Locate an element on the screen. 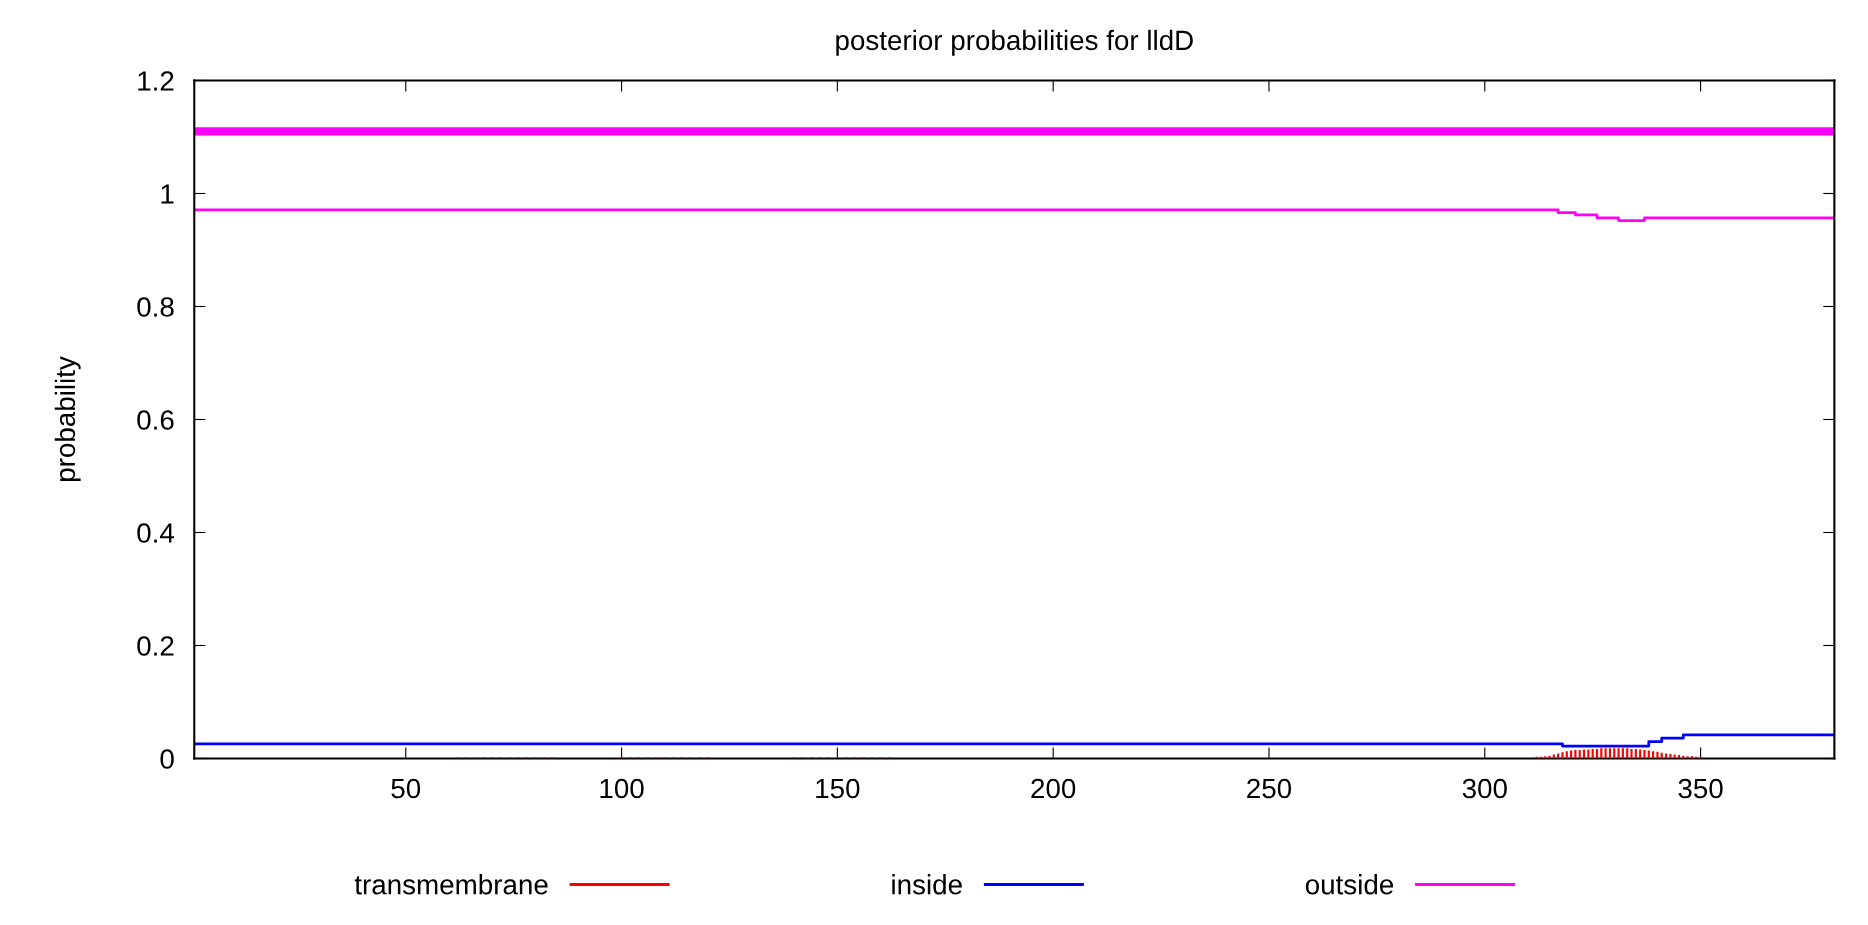 Image resolution: width=1868 pixels, height=925 pixels. legend-label: inside is located at coordinates (927, 884).